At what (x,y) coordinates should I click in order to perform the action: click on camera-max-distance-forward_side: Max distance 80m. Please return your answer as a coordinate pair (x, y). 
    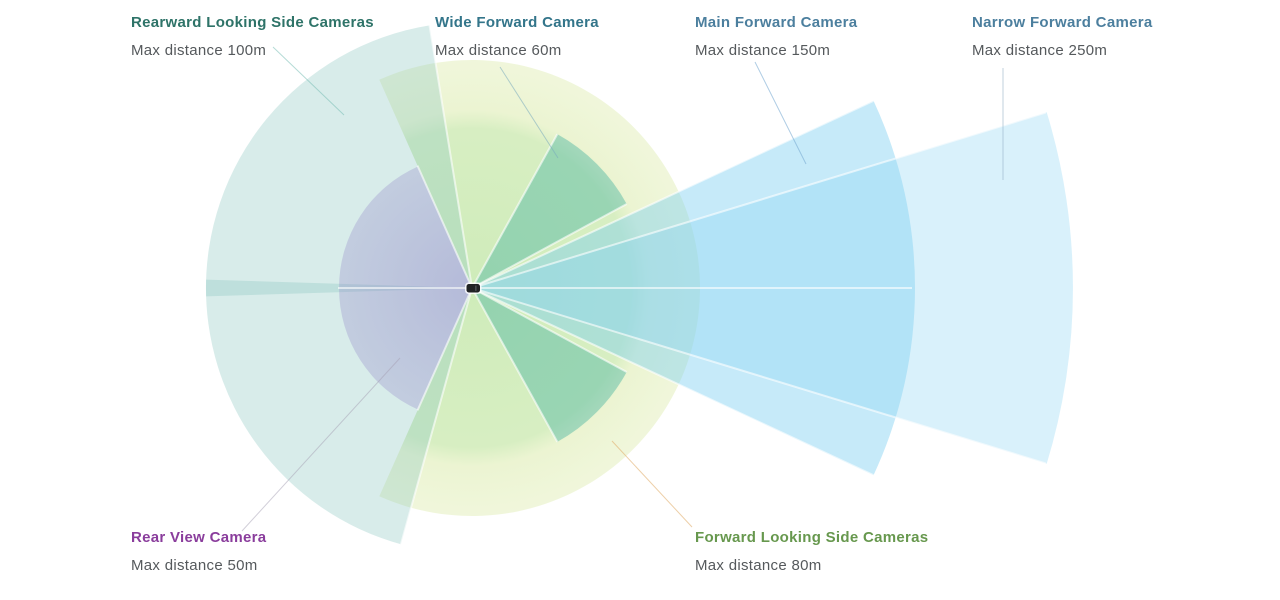
    Looking at the image, I should click on (758, 565).